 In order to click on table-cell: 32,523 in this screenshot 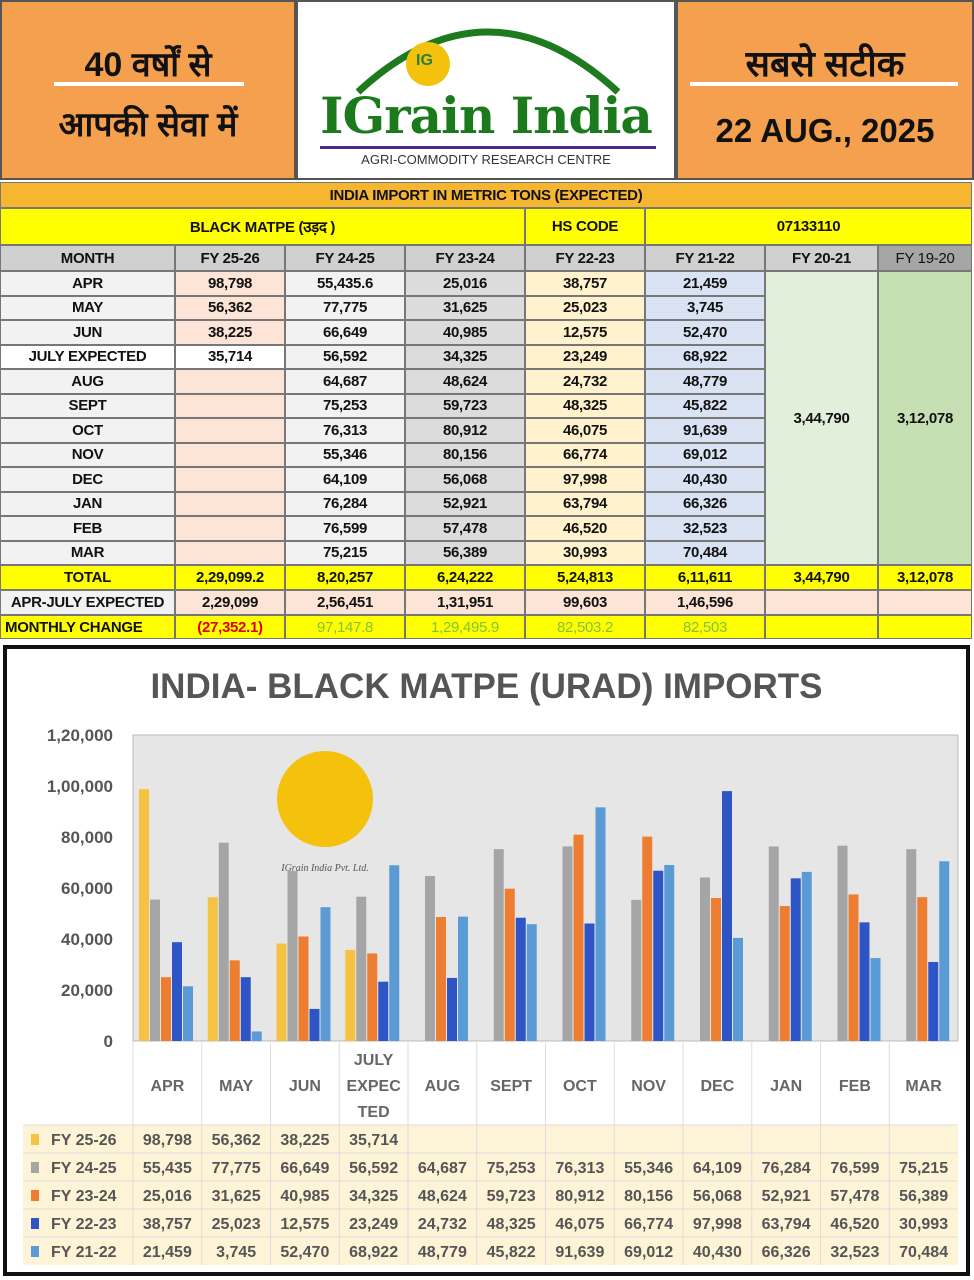, I will do `click(705, 528)`.